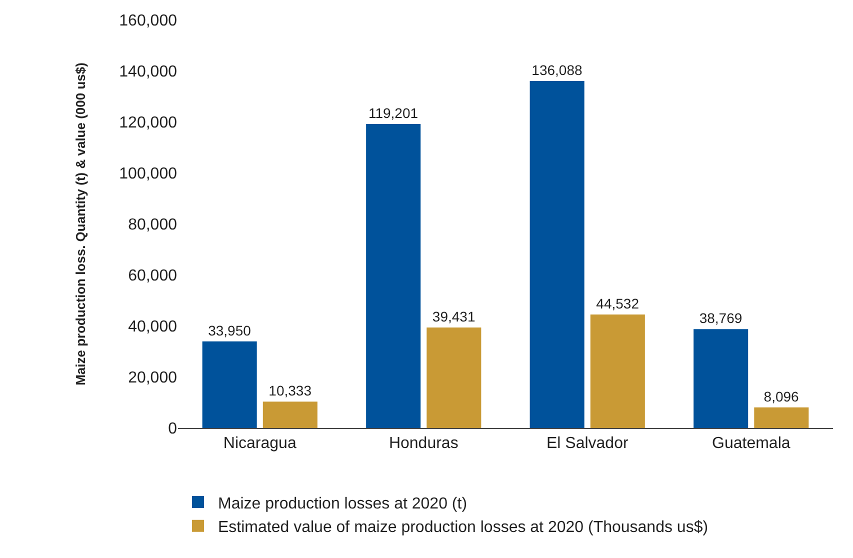  I want to click on data-label: 44,532, so click(618, 303).